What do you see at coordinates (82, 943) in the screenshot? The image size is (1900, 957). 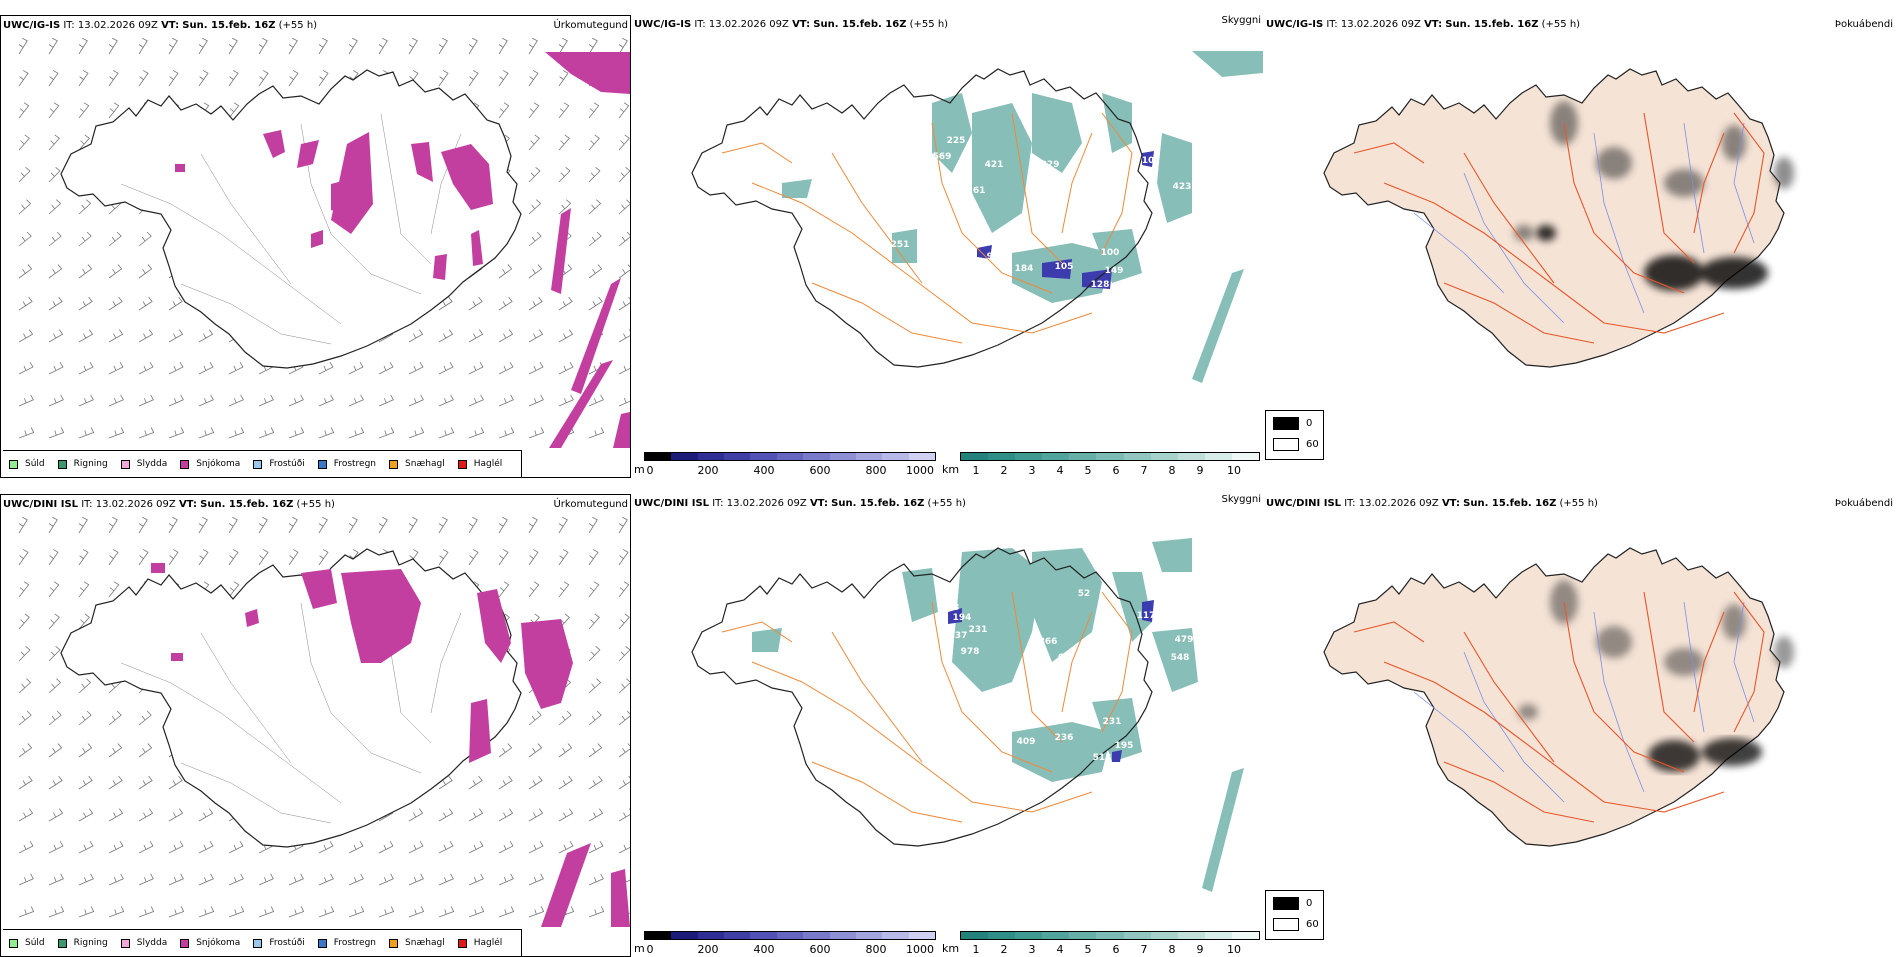 I see `legend-item: Rigning` at bounding box center [82, 943].